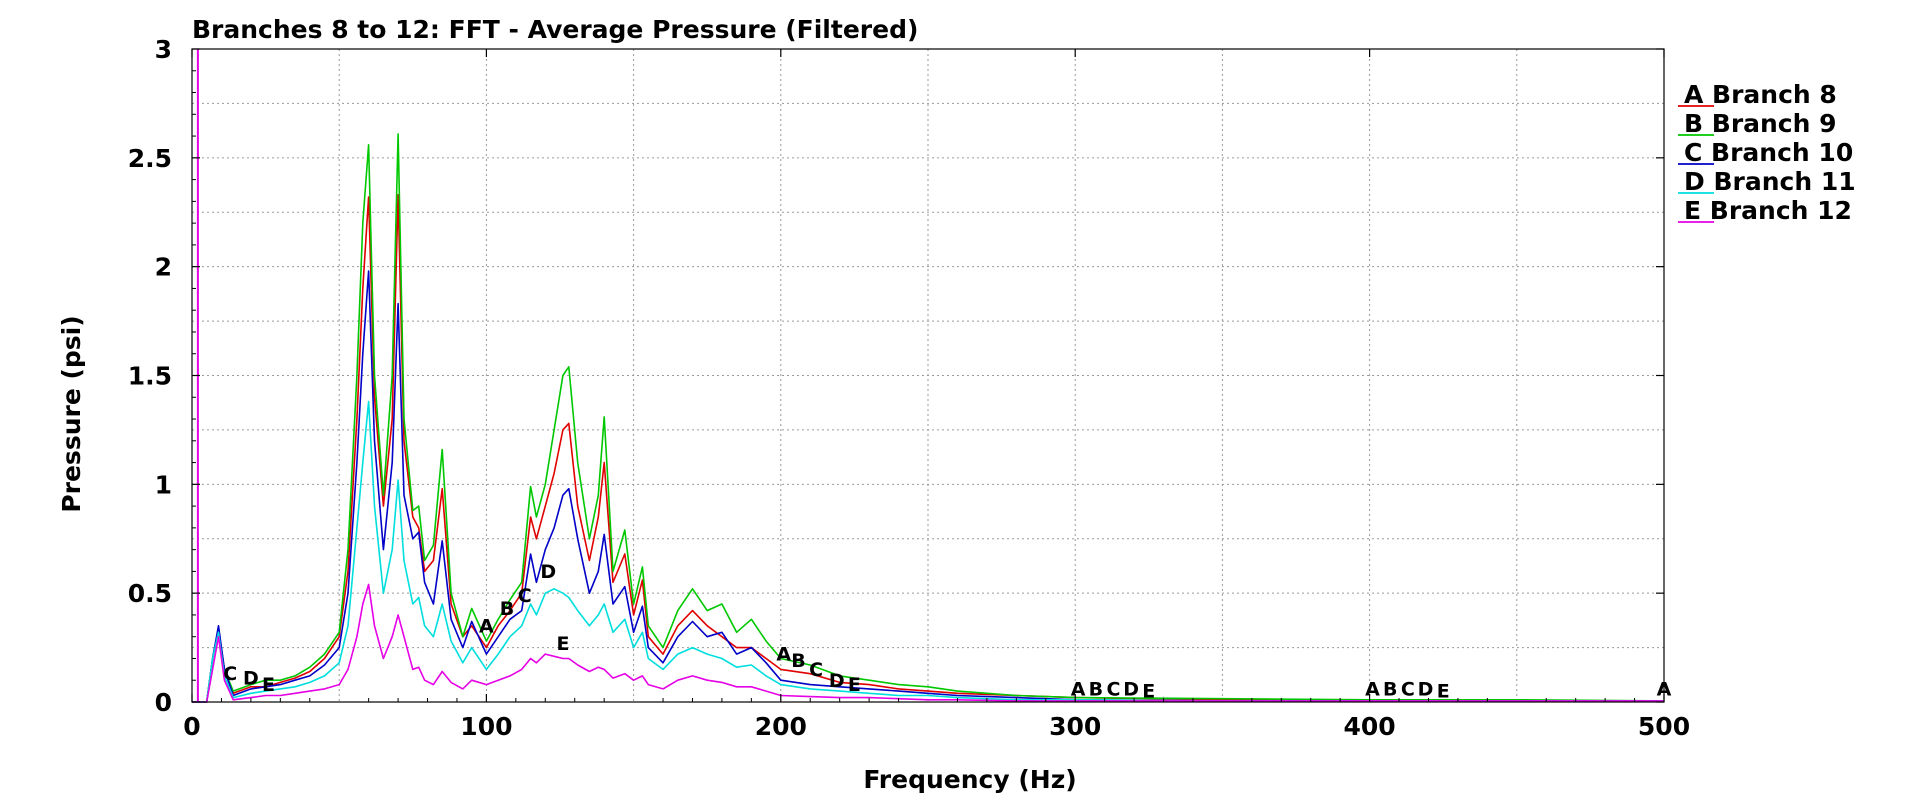  Describe the element at coordinates (1664, 726) in the screenshot. I see `x-tick-label: 500` at that location.